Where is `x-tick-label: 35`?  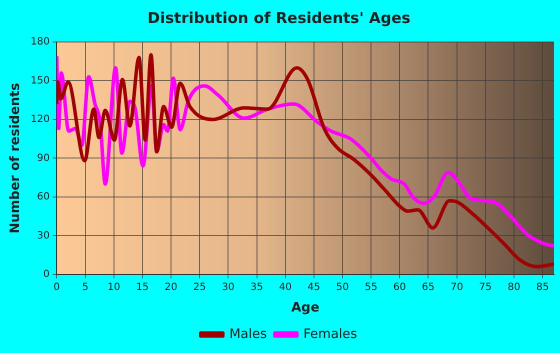 x-tick-label: 35 is located at coordinates (257, 287).